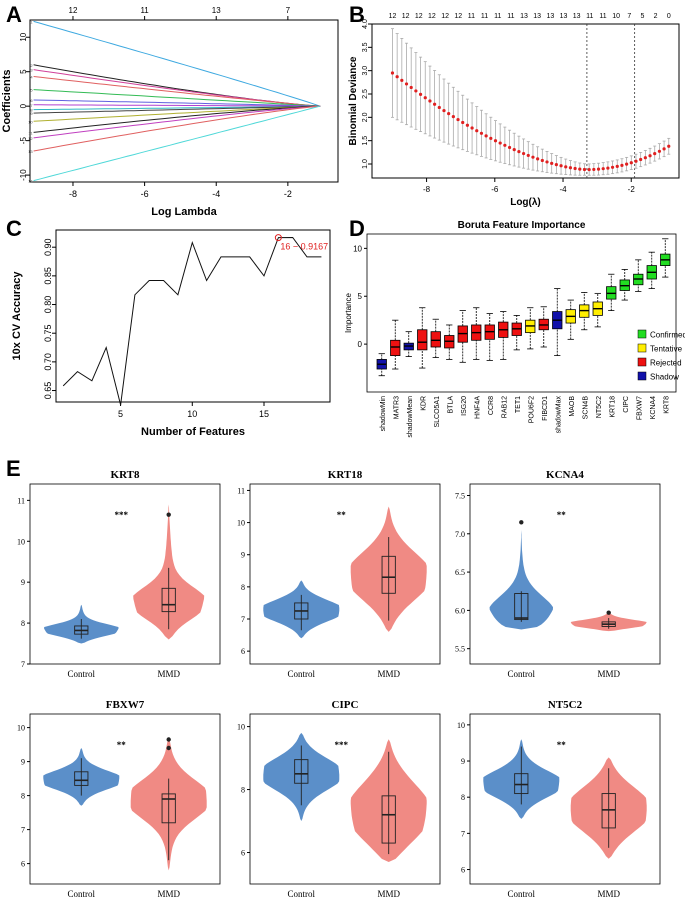 The height and width of the screenshot is (908, 685). Describe the element at coordinates (304, 247) in the screenshot. I see `best-point-label: 16 − 0.9167` at that location.